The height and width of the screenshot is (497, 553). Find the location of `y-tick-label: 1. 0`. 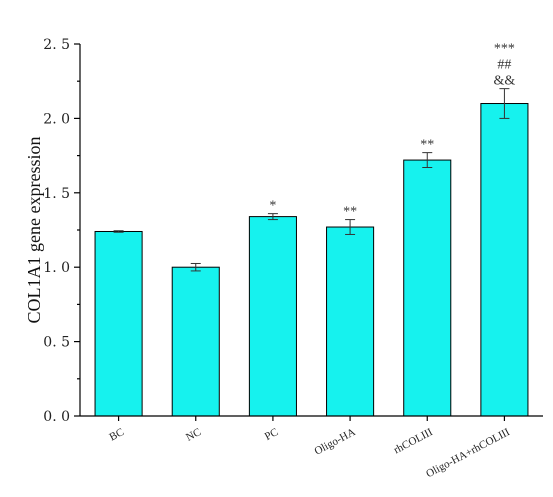

y-tick-label: 1. 0 is located at coordinates (56, 268).